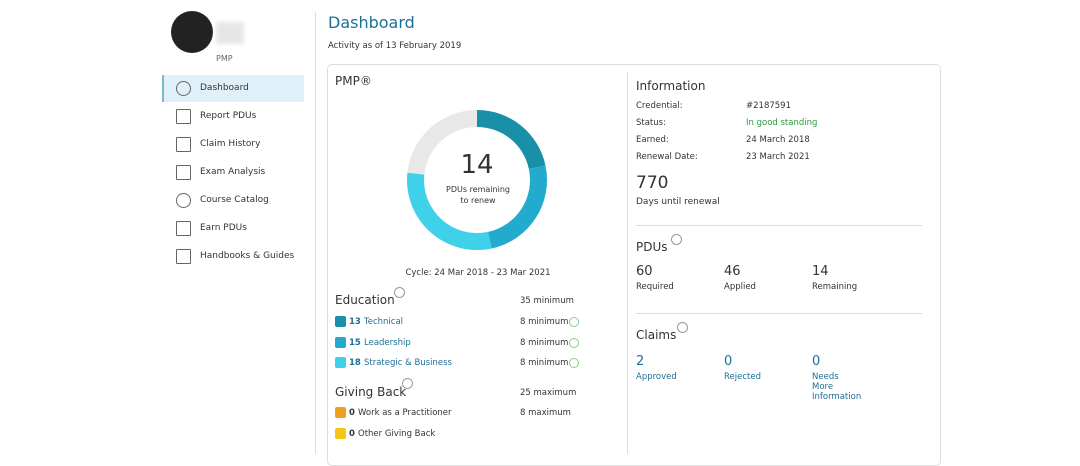  Describe the element at coordinates (408, 363) in the screenshot. I see `item-label: Strategic & Business` at that location.